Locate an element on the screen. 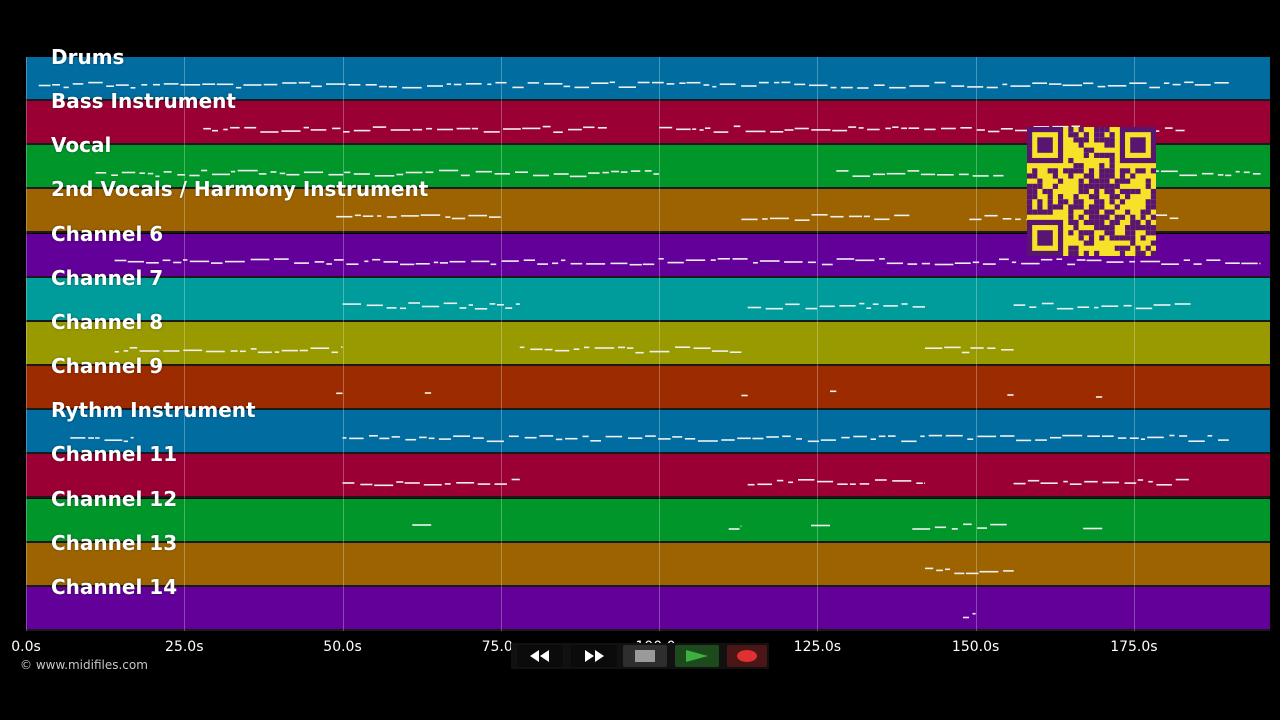 The image size is (1280, 720). tick-label: 50.0s is located at coordinates (342, 647).